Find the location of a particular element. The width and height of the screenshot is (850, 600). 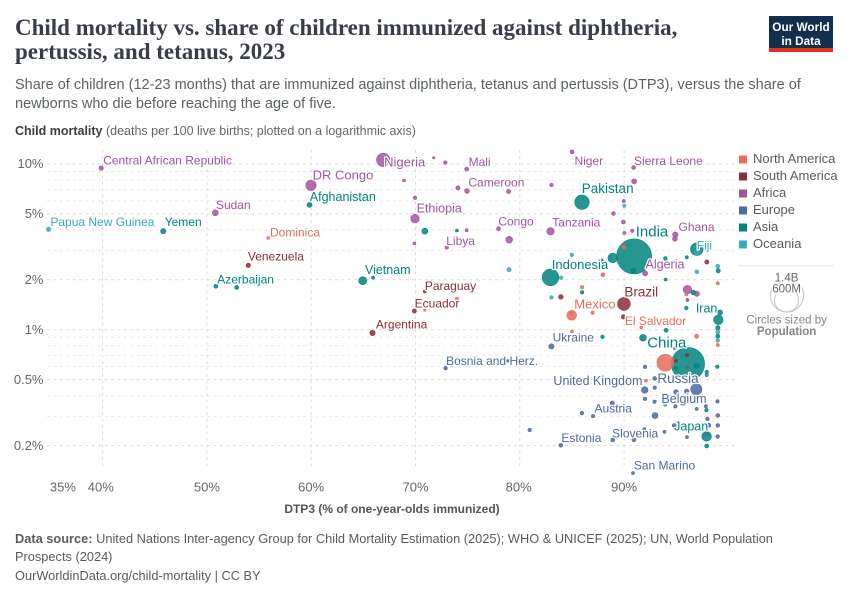

svg-text: Mali is located at coordinates (480, 162).